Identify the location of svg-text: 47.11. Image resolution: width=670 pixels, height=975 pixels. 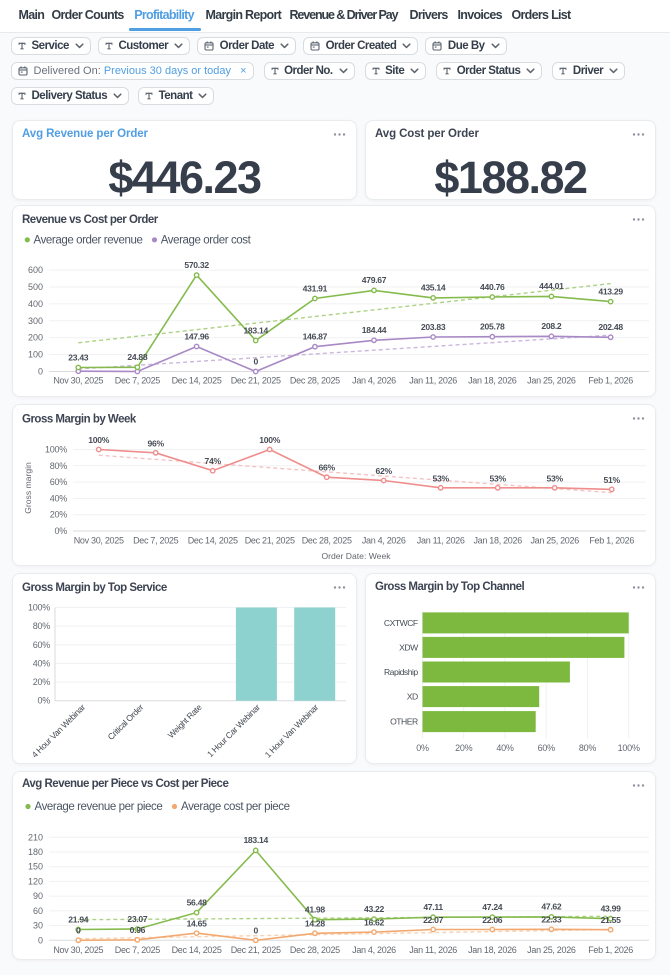
(433, 907).